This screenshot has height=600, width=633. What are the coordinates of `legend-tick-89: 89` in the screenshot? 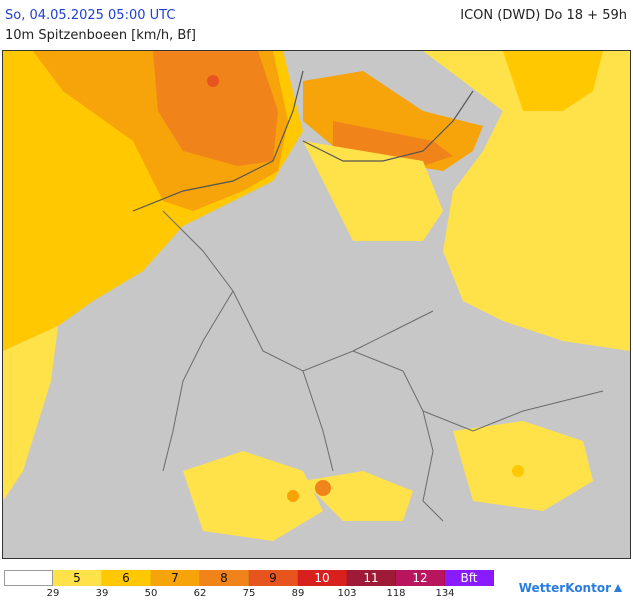 It's located at (298, 593).